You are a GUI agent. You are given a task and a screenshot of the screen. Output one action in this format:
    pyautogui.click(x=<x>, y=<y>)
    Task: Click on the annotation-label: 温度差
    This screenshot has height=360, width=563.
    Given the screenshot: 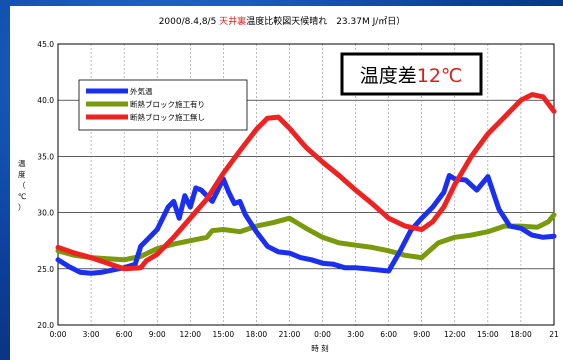 What is the action you would take?
    pyautogui.click(x=388, y=76)
    